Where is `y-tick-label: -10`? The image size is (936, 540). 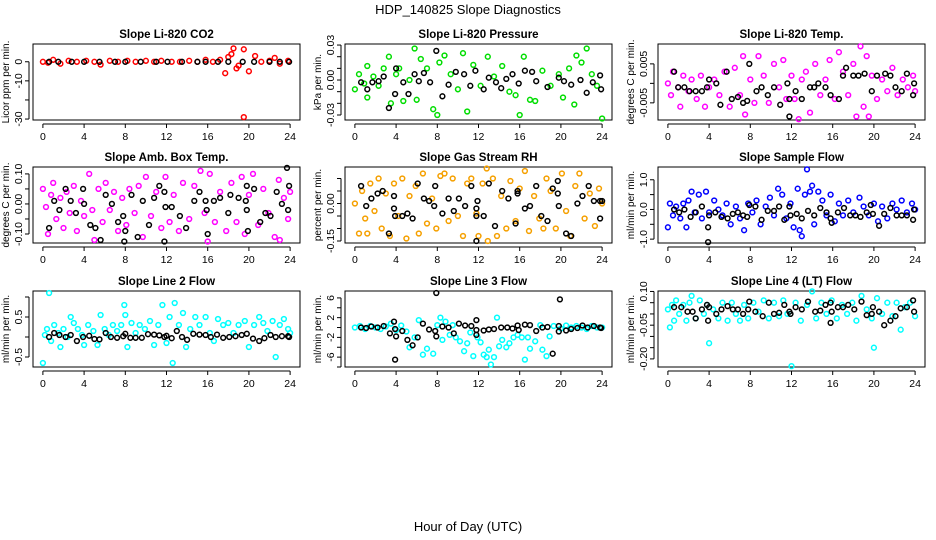
y-tick-label: -10 is located at coordinates (19, 80).